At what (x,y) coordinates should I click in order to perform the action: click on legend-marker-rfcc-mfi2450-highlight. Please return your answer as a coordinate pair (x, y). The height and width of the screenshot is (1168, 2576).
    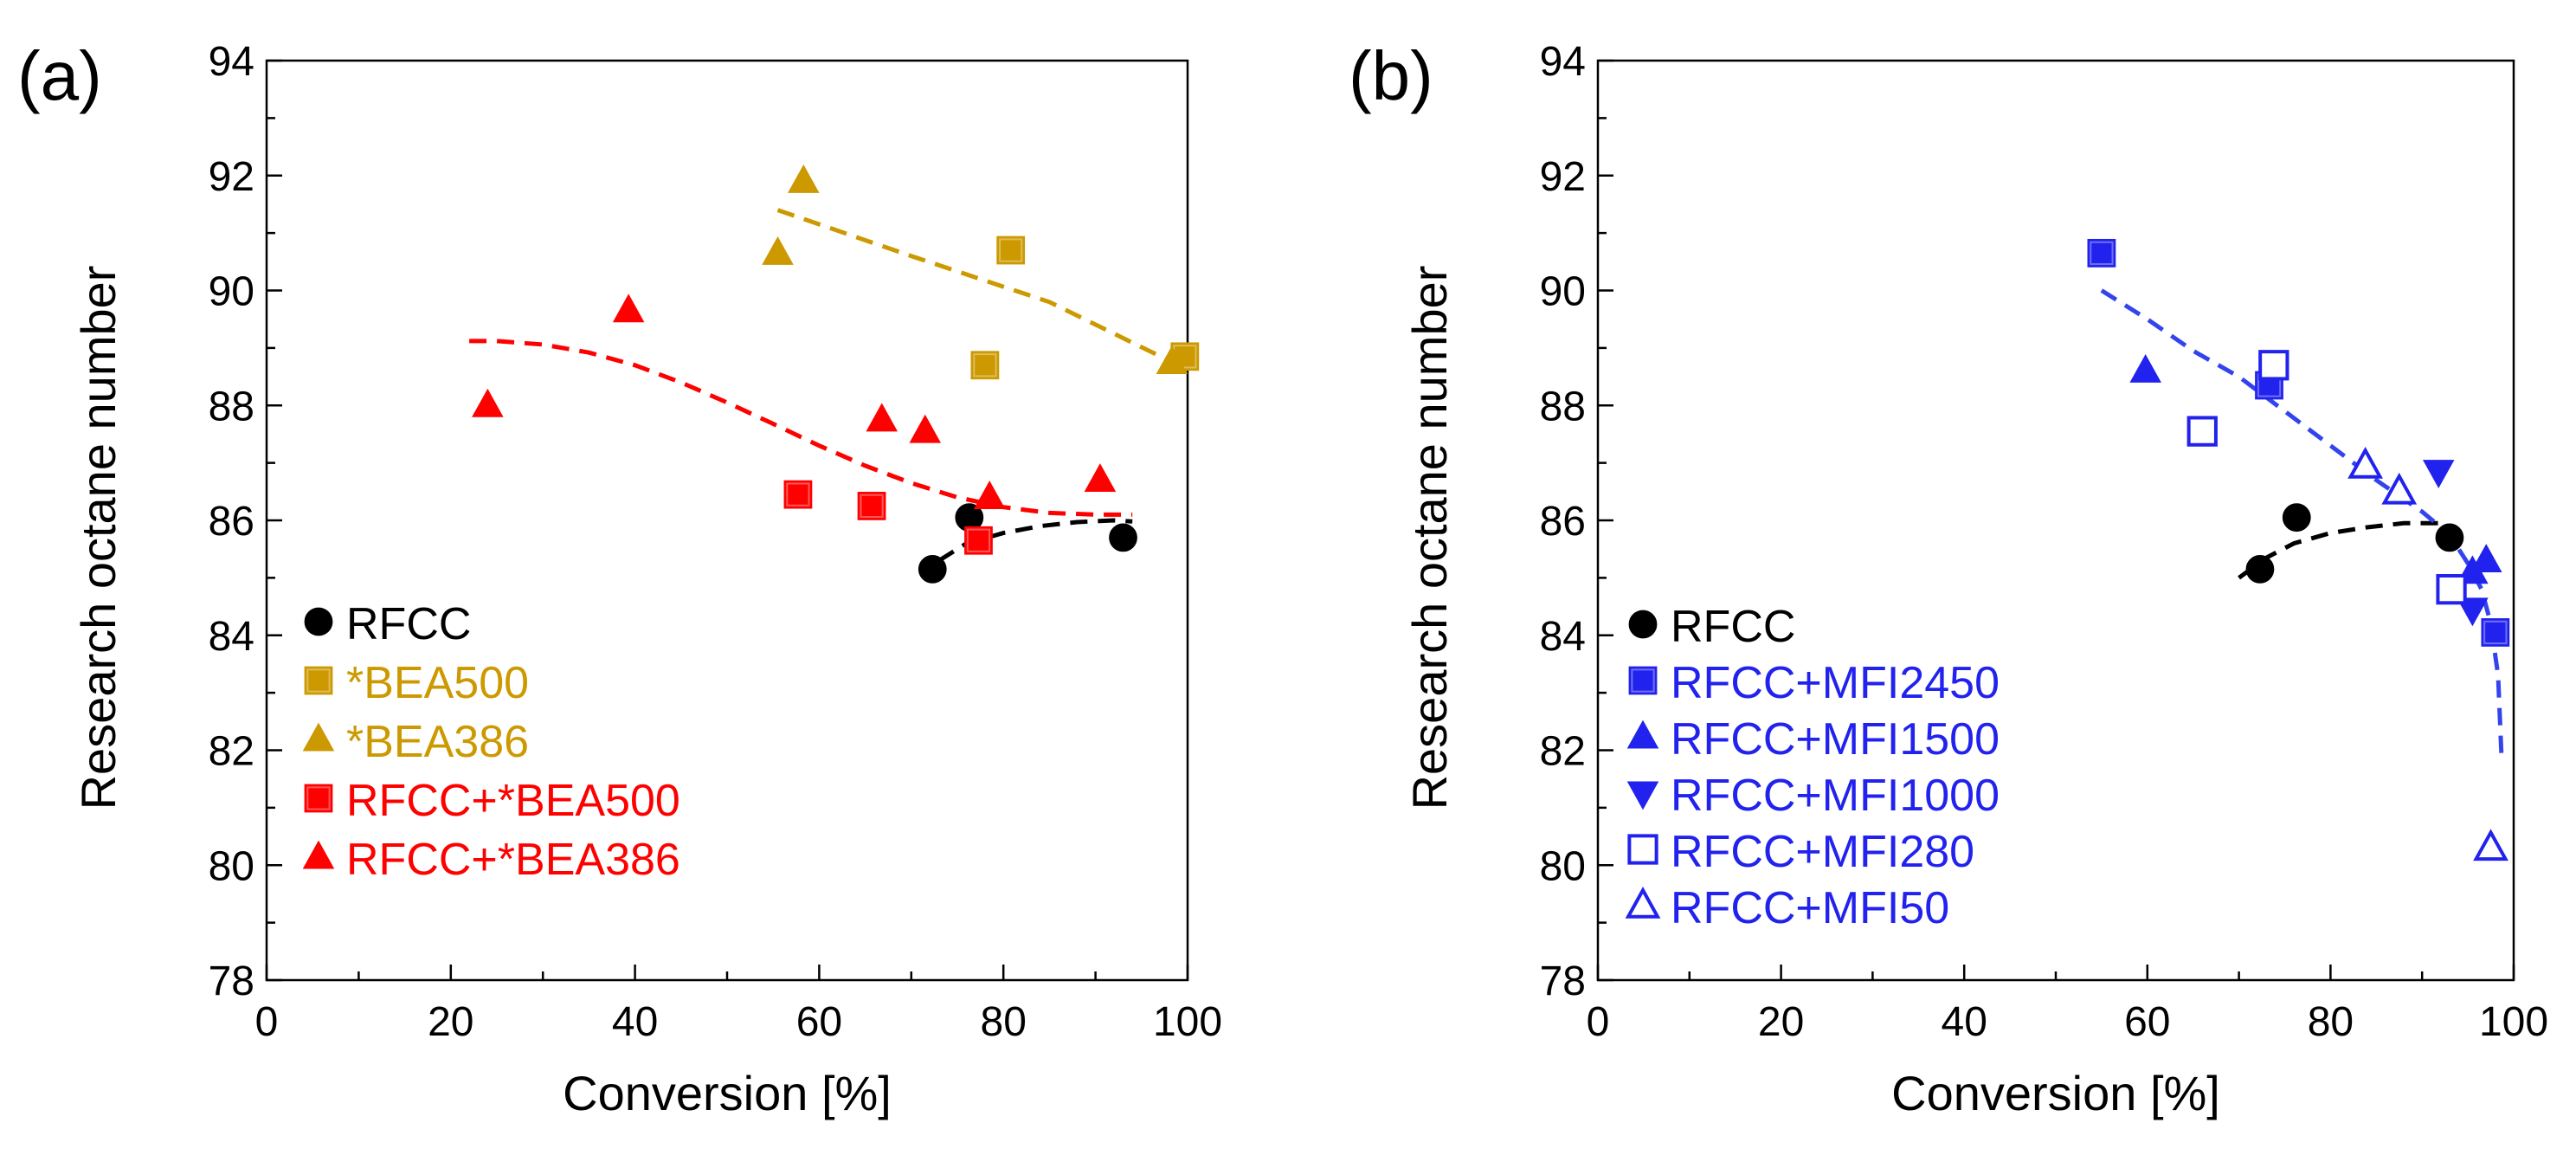
    Looking at the image, I should click on (1643, 680).